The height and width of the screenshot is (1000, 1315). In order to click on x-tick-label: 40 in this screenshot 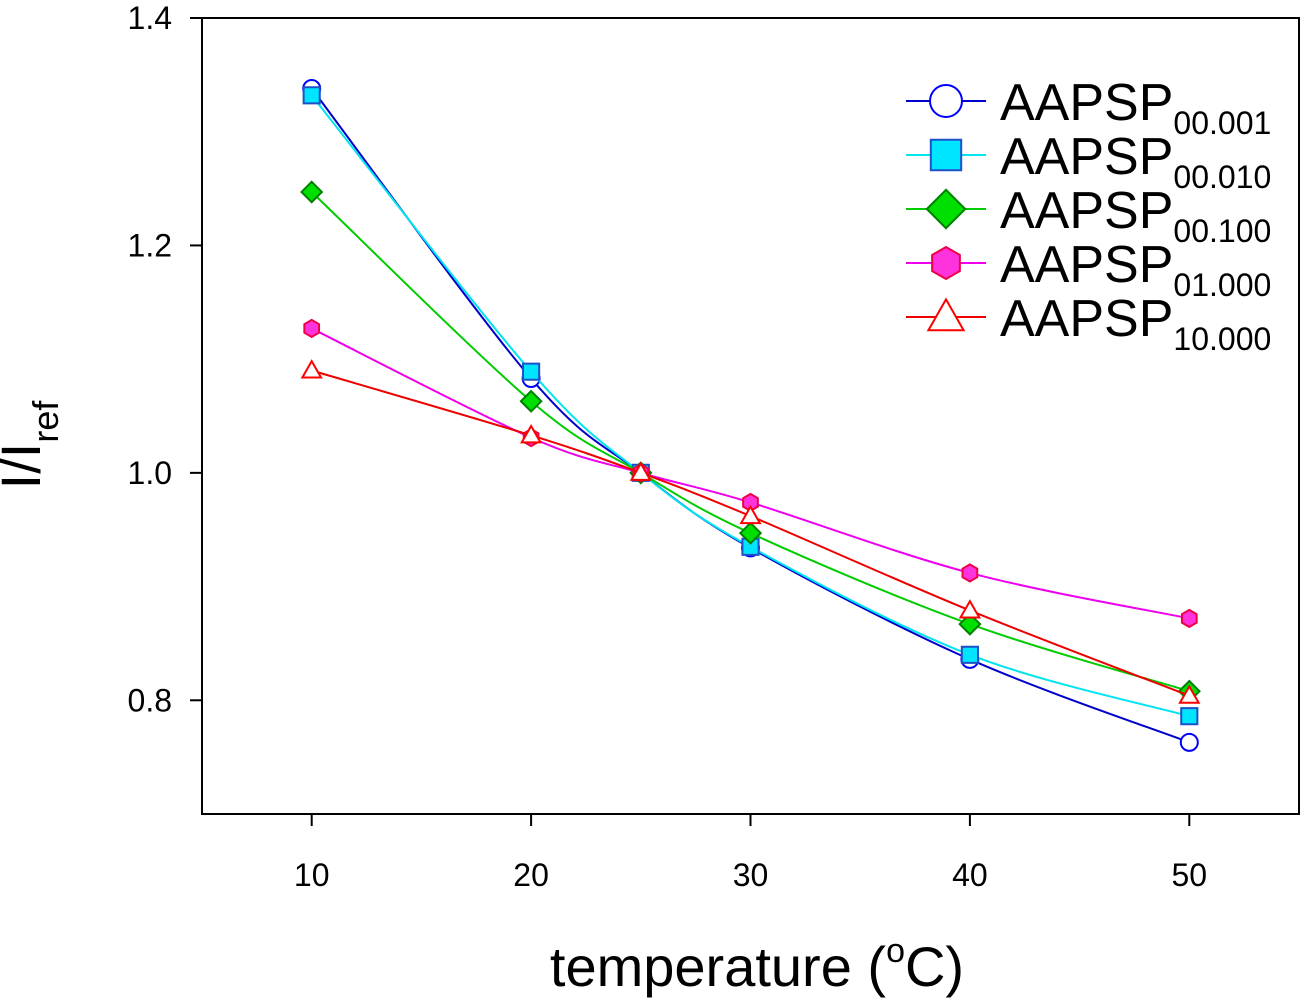, I will do `click(970, 875)`.